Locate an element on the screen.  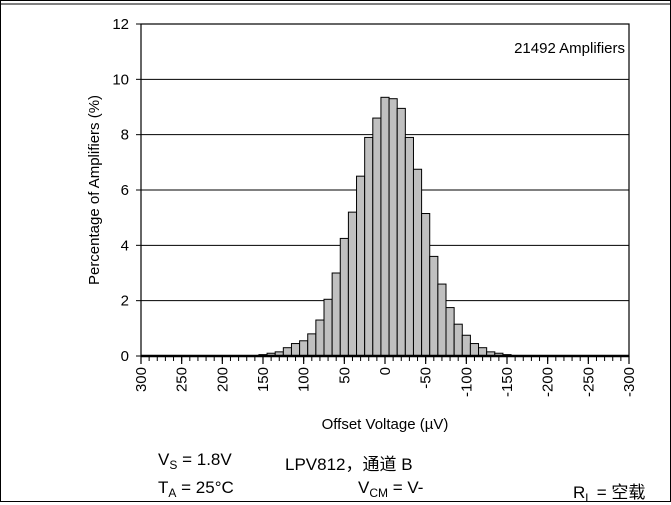
y-tick-label-6: 6 is located at coordinates (125, 190).